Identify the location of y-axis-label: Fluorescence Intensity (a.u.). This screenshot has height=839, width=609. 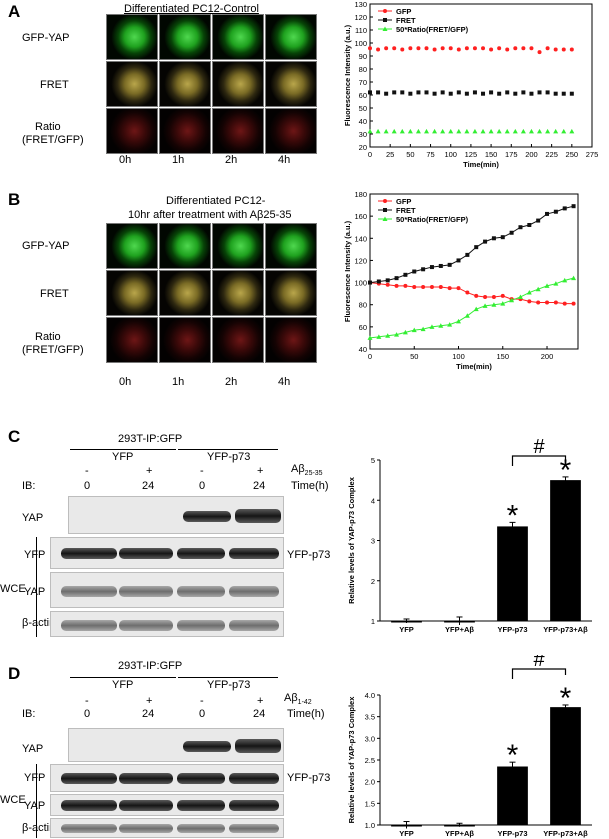
(347, 75).